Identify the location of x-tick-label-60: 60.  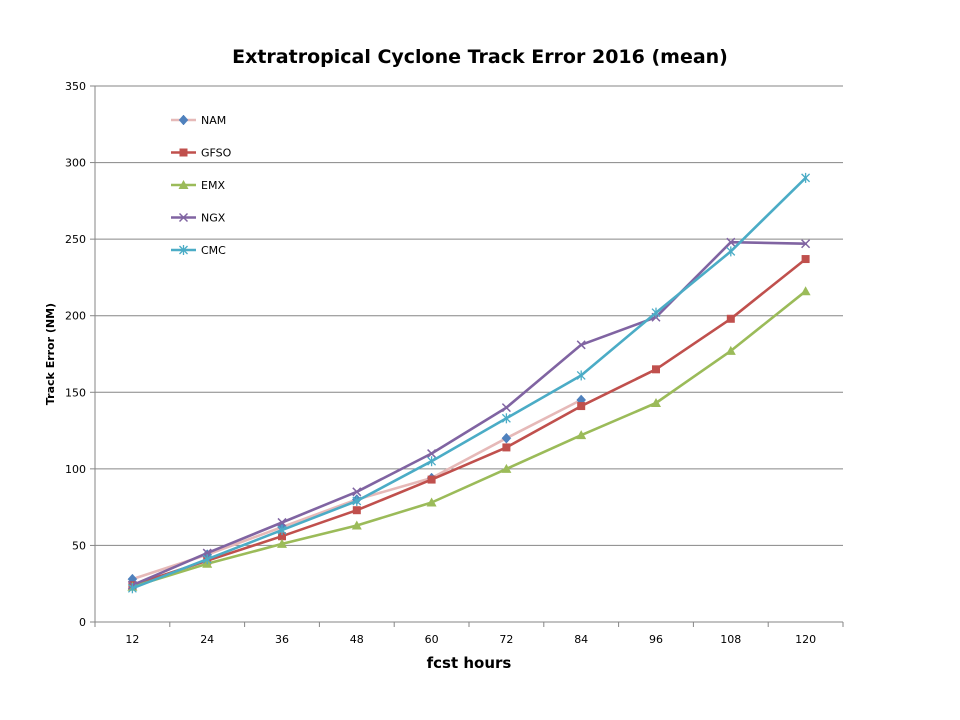
(432, 639).